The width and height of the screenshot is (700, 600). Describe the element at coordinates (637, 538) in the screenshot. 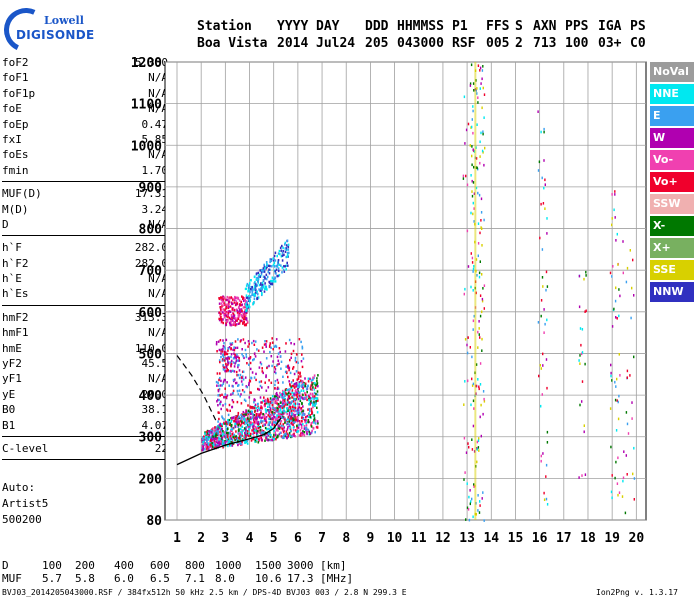

I see `x-tick-label: 20` at that location.